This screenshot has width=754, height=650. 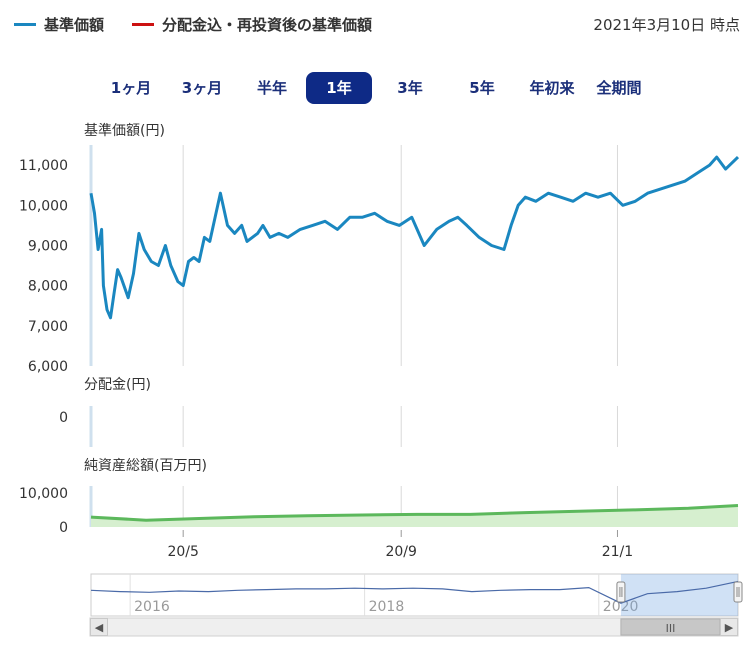 What do you see at coordinates (143, 24) in the screenshot?
I see `legend-swatch-reinvested` at bounding box center [143, 24].